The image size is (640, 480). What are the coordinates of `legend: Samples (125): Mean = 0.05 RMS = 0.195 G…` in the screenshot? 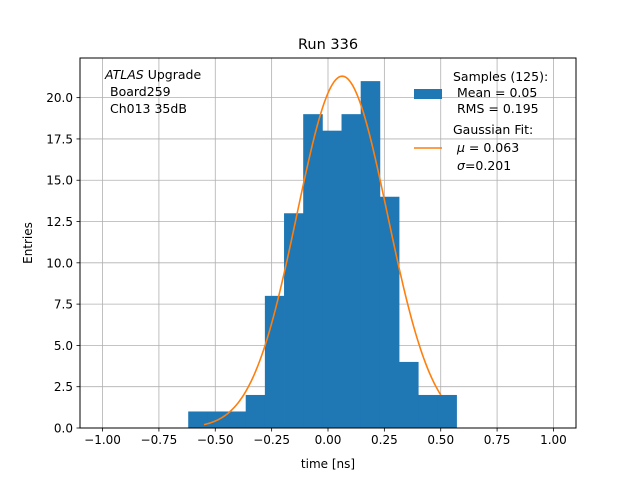 It's located at (481, 121).